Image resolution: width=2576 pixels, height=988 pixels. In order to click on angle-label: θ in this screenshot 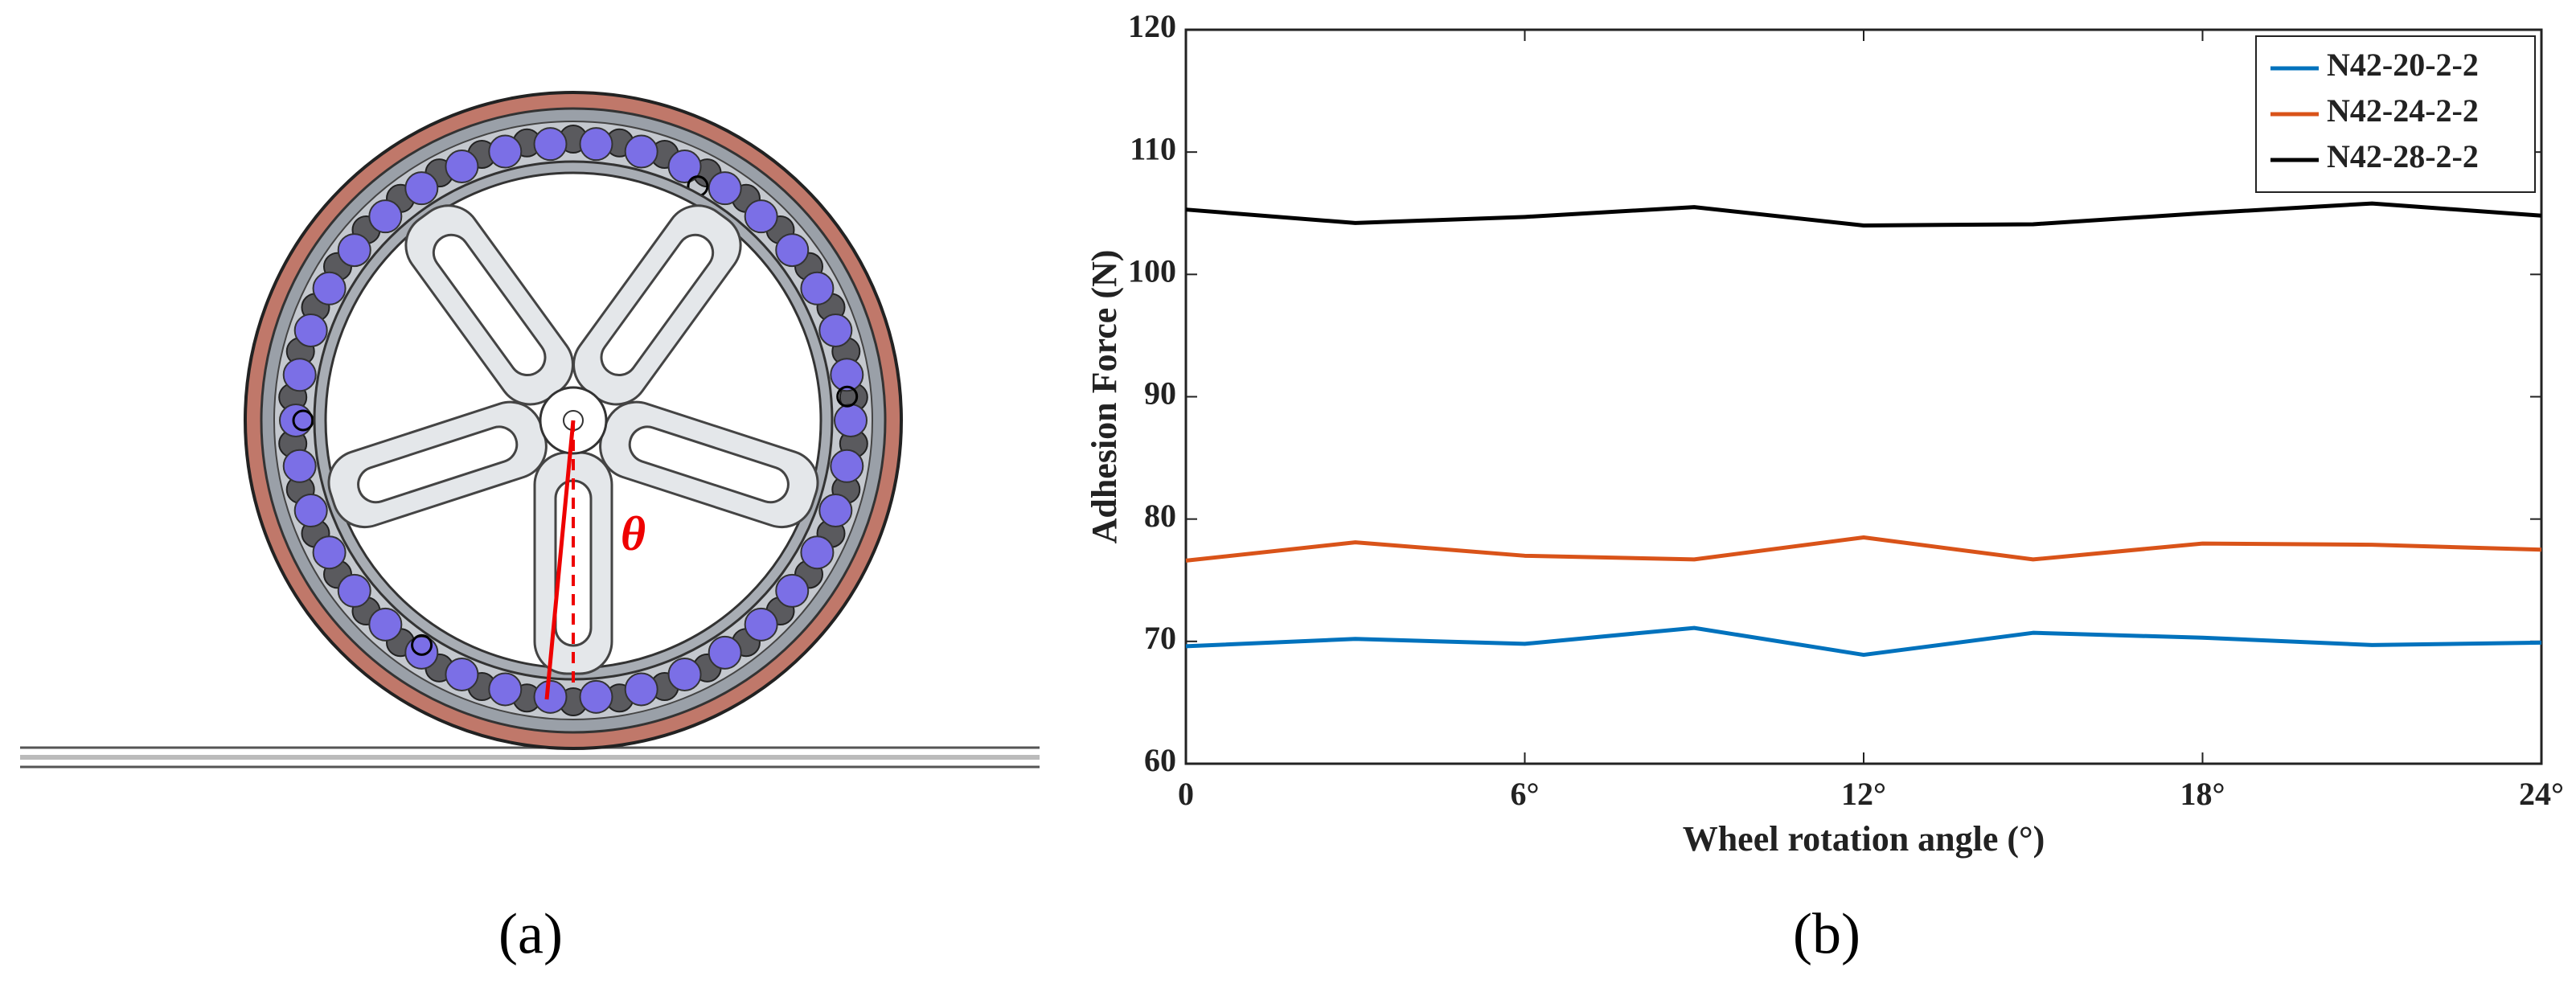, I will do `click(633, 533)`.